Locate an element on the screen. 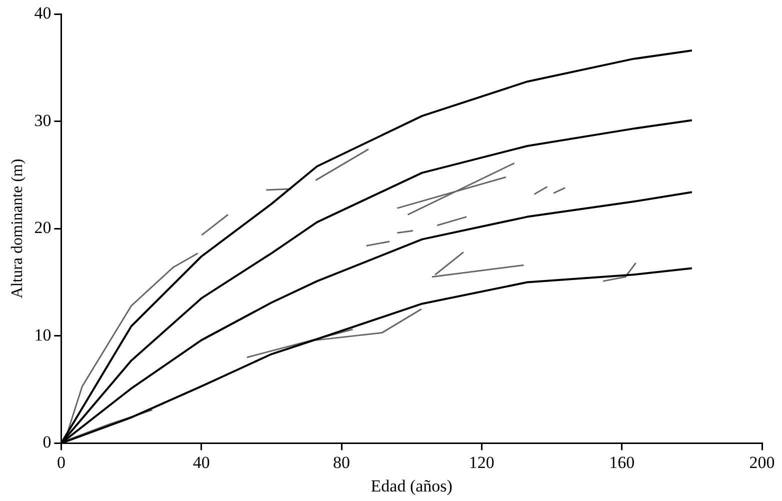 The height and width of the screenshot is (501, 782). x-tick-label: 0 is located at coordinates (61, 462).